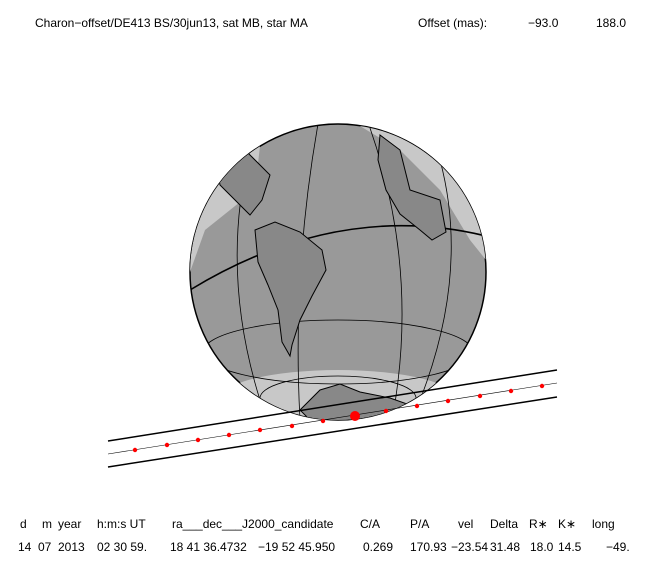 The width and height of the screenshot is (649, 568). Describe the element at coordinates (428, 547) in the screenshot. I see `cell: 170.93` at that location.